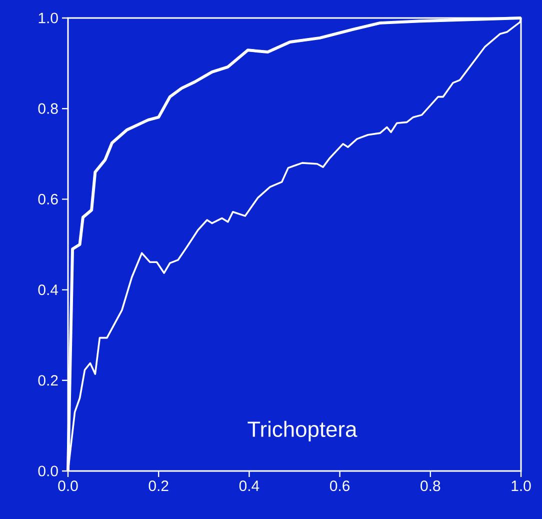 Image resolution: width=542 pixels, height=519 pixels. Describe the element at coordinates (249, 486) in the screenshot. I see `x-tick-label: 0.4` at that location.